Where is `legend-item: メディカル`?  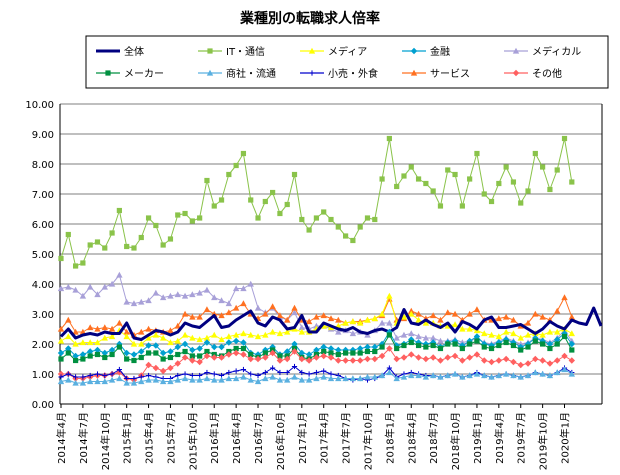
legend-item: メディカル is located at coordinates (542, 51).